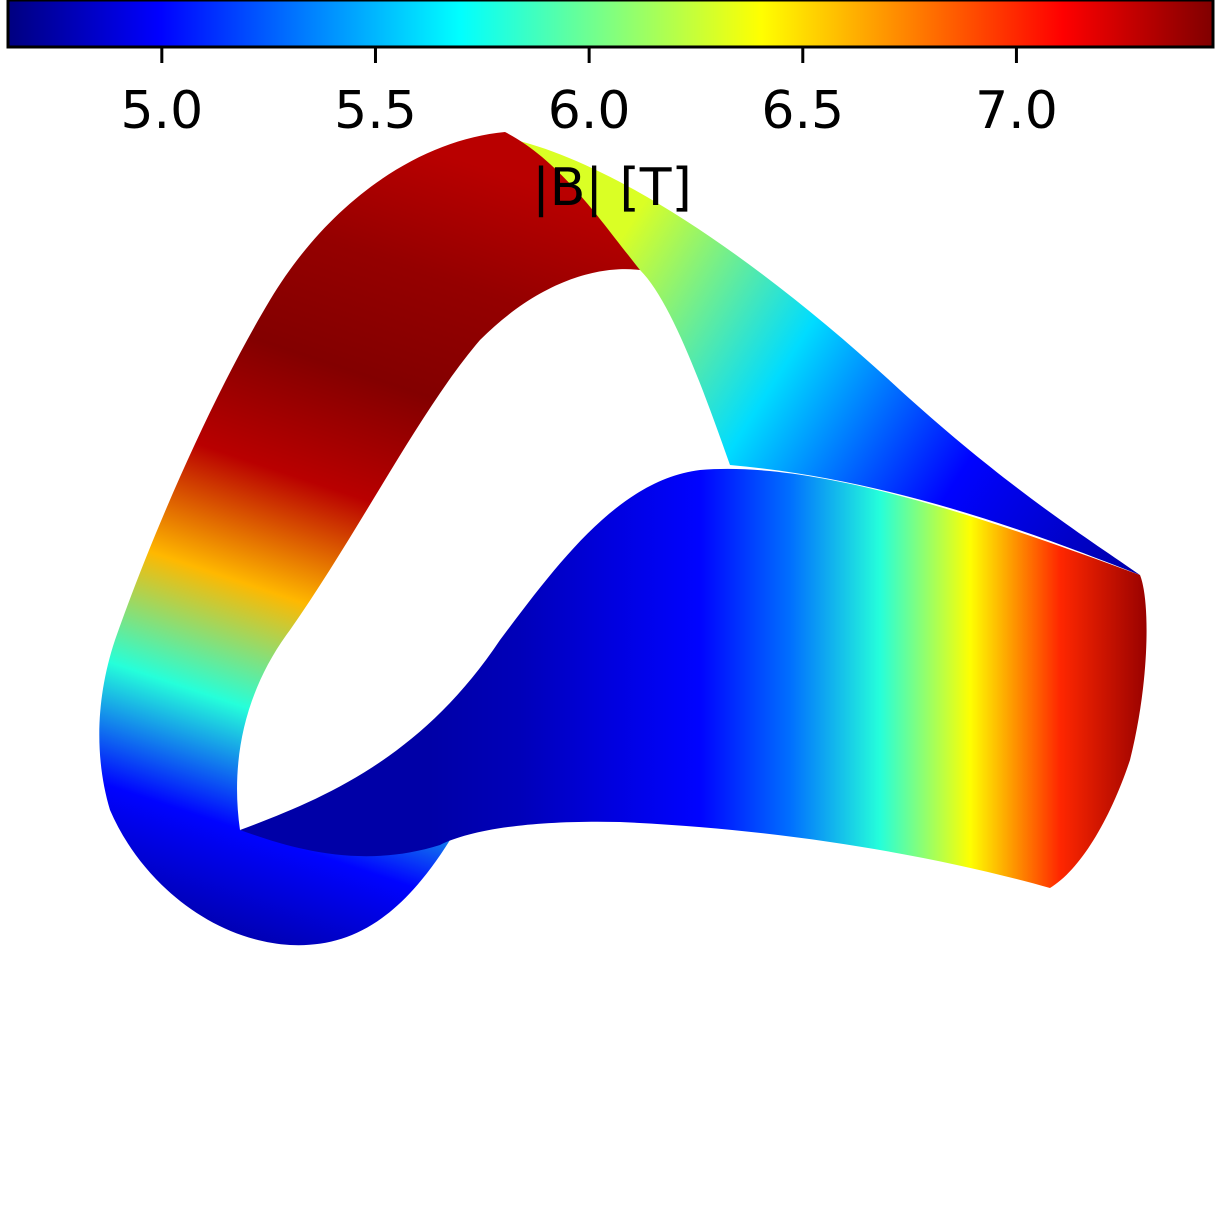 The height and width of the screenshot is (1232, 1232). What do you see at coordinates (612, 188) in the screenshot?
I see `colorbar-label: |B| [T]` at bounding box center [612, 188].